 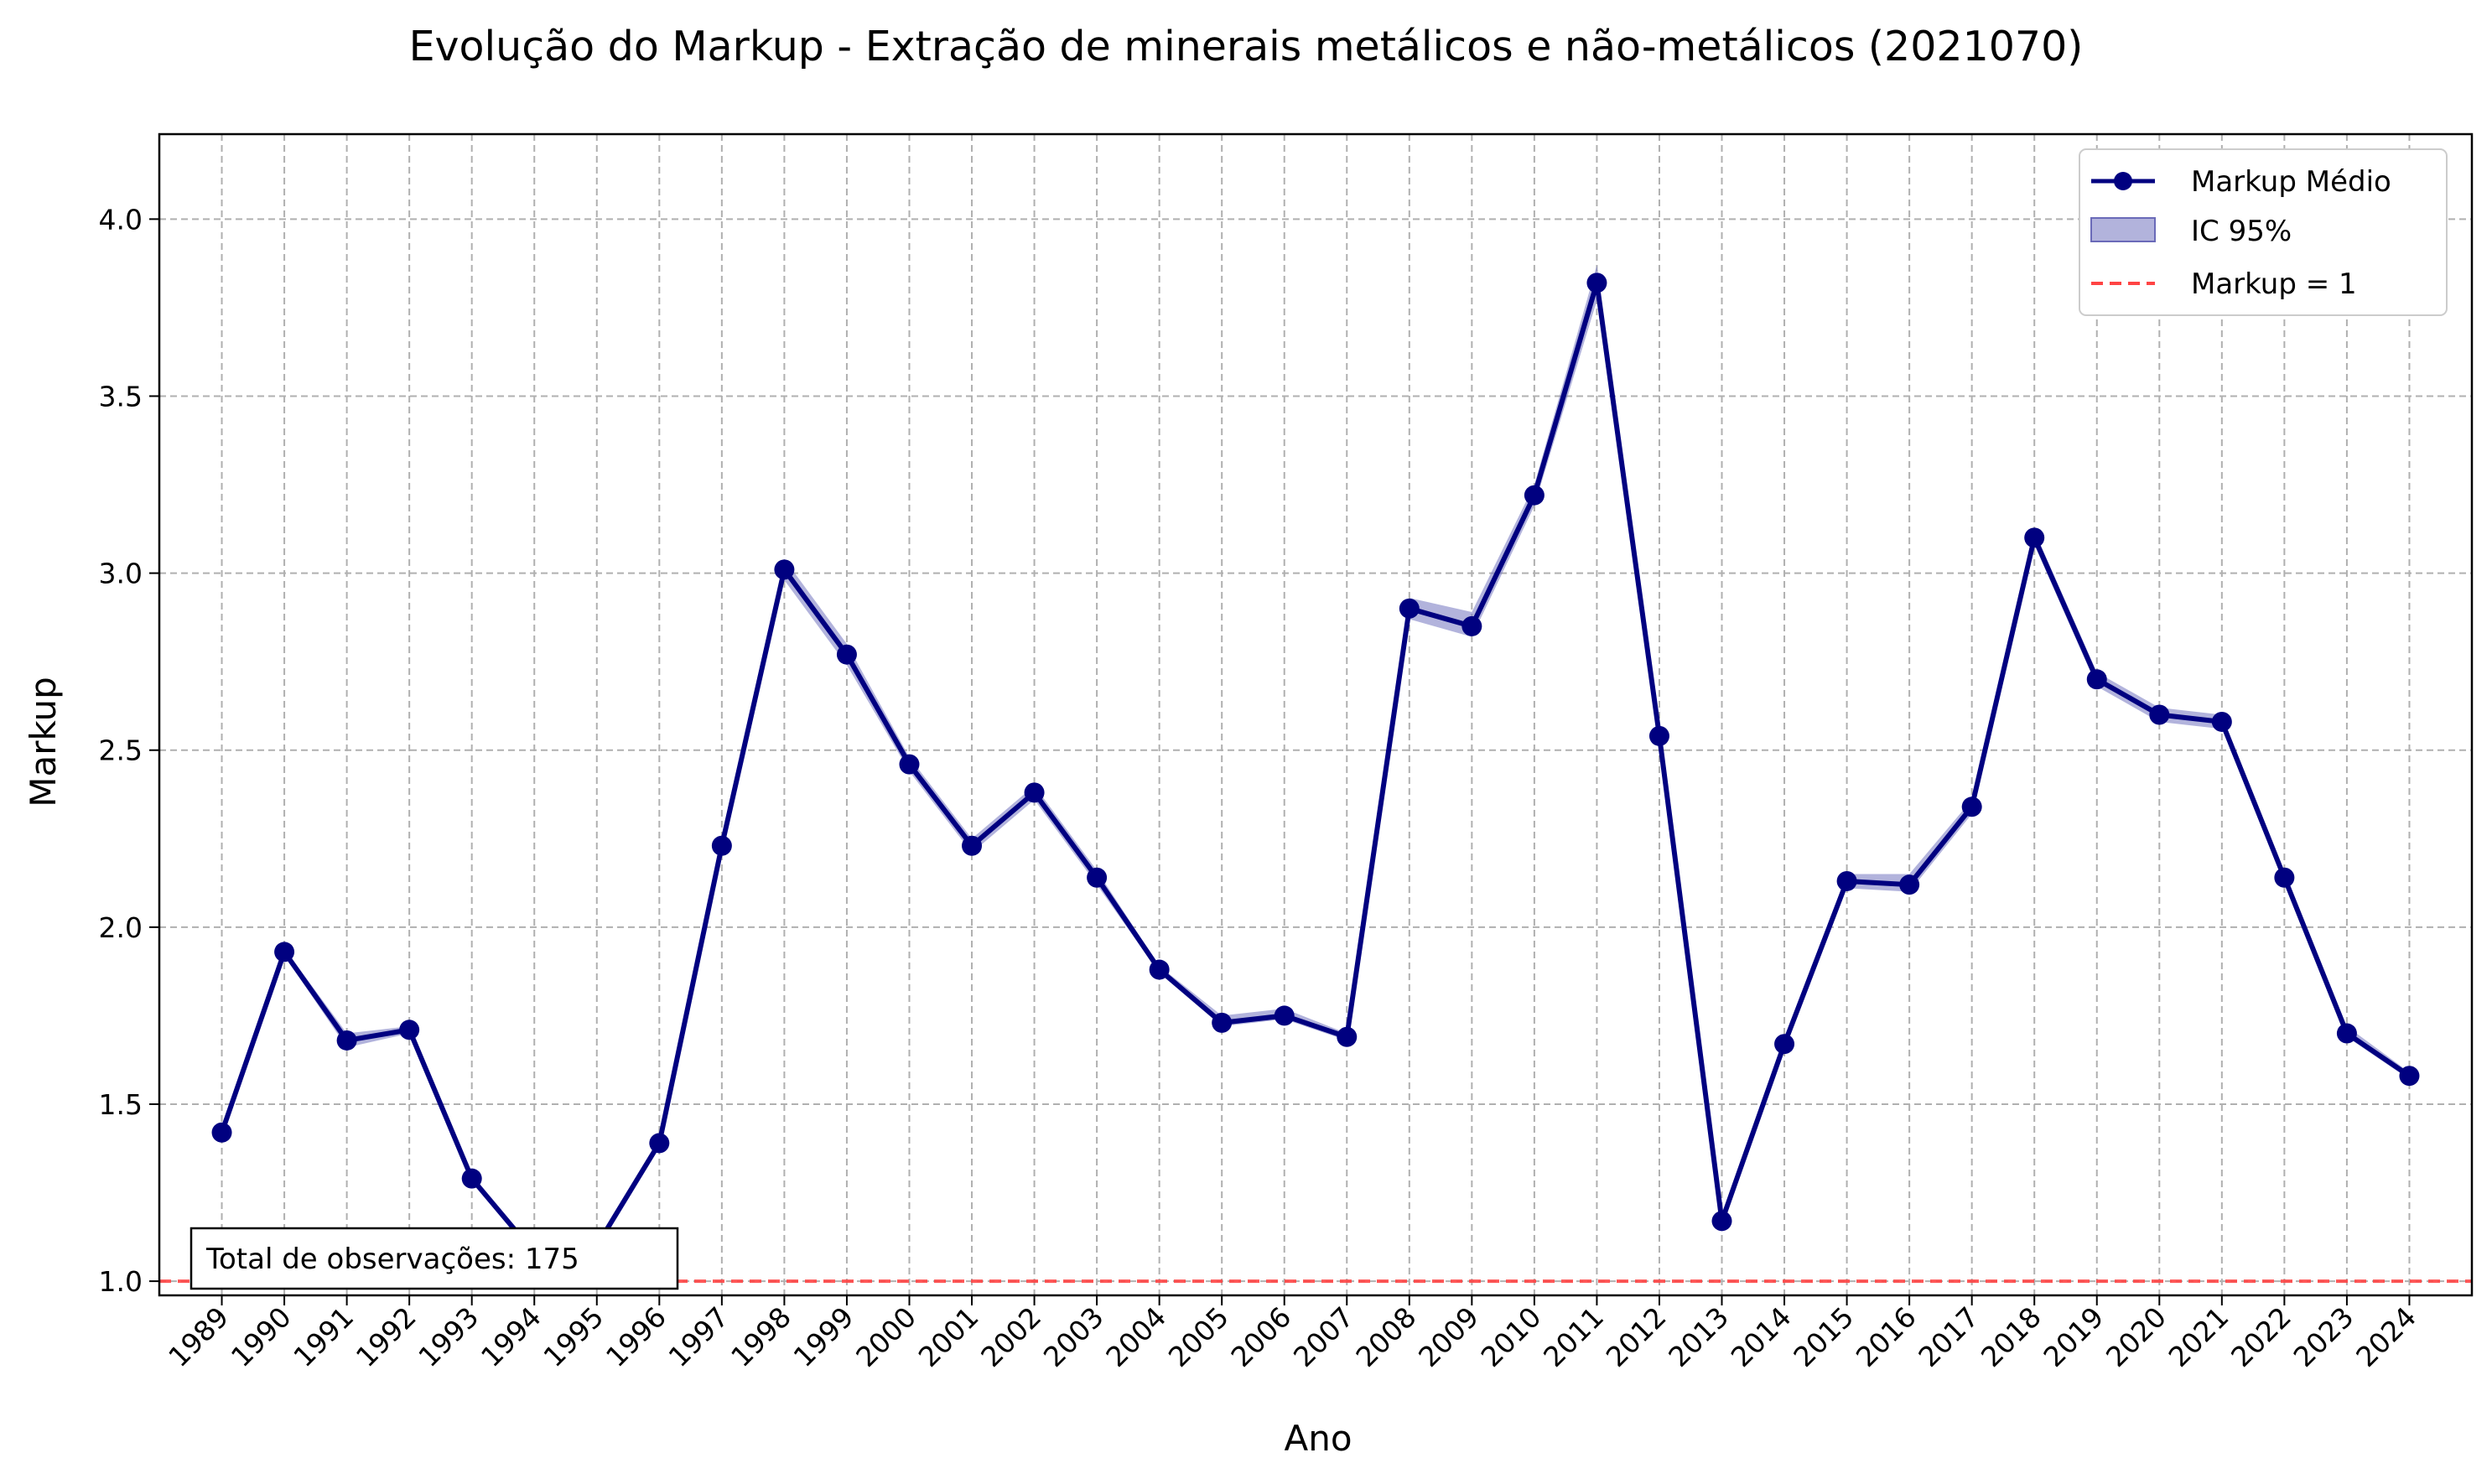 What do you see at coordinates (2011, 1336) in the screenshot?
I see `x-tick-label: 2018` at bounding box center [2011, 1336].